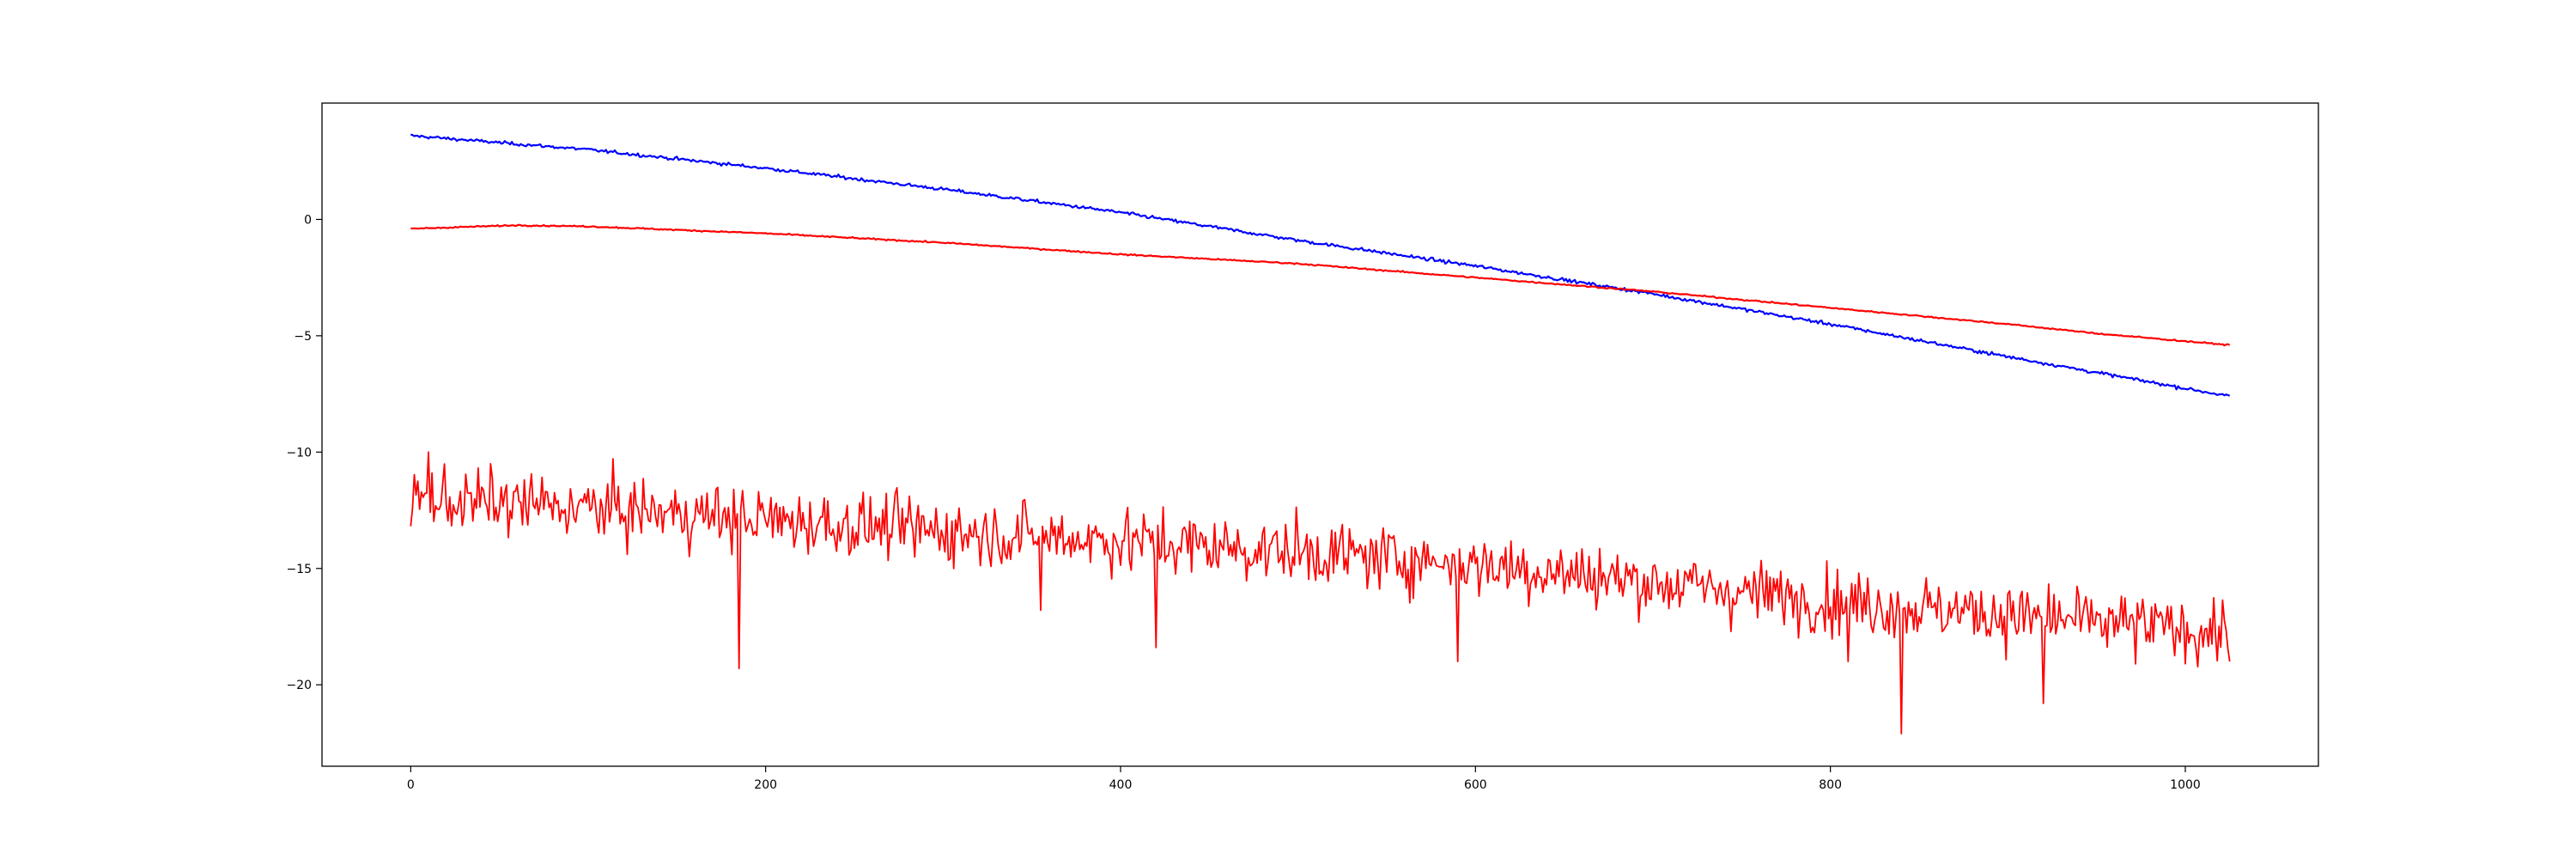 The height and width of the screenshot is (859, 2576). Describe the element at coordinates (299, 453) in the screenshot. I see `y-tick-label: −10` at that location.